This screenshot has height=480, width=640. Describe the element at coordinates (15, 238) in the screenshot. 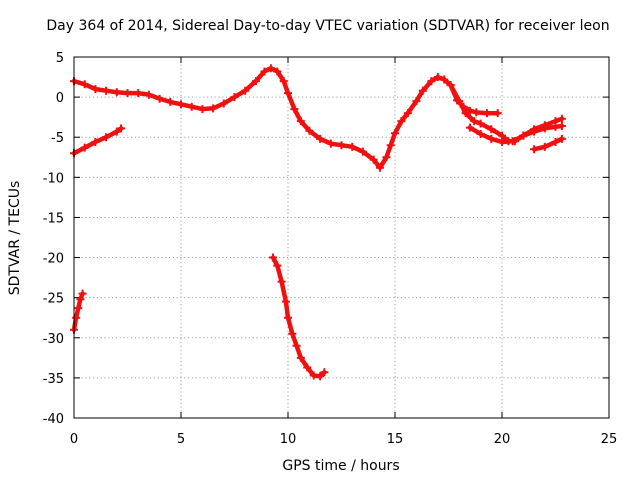

I see `y-axis-label: SDTVAR / TECUs` at that location.